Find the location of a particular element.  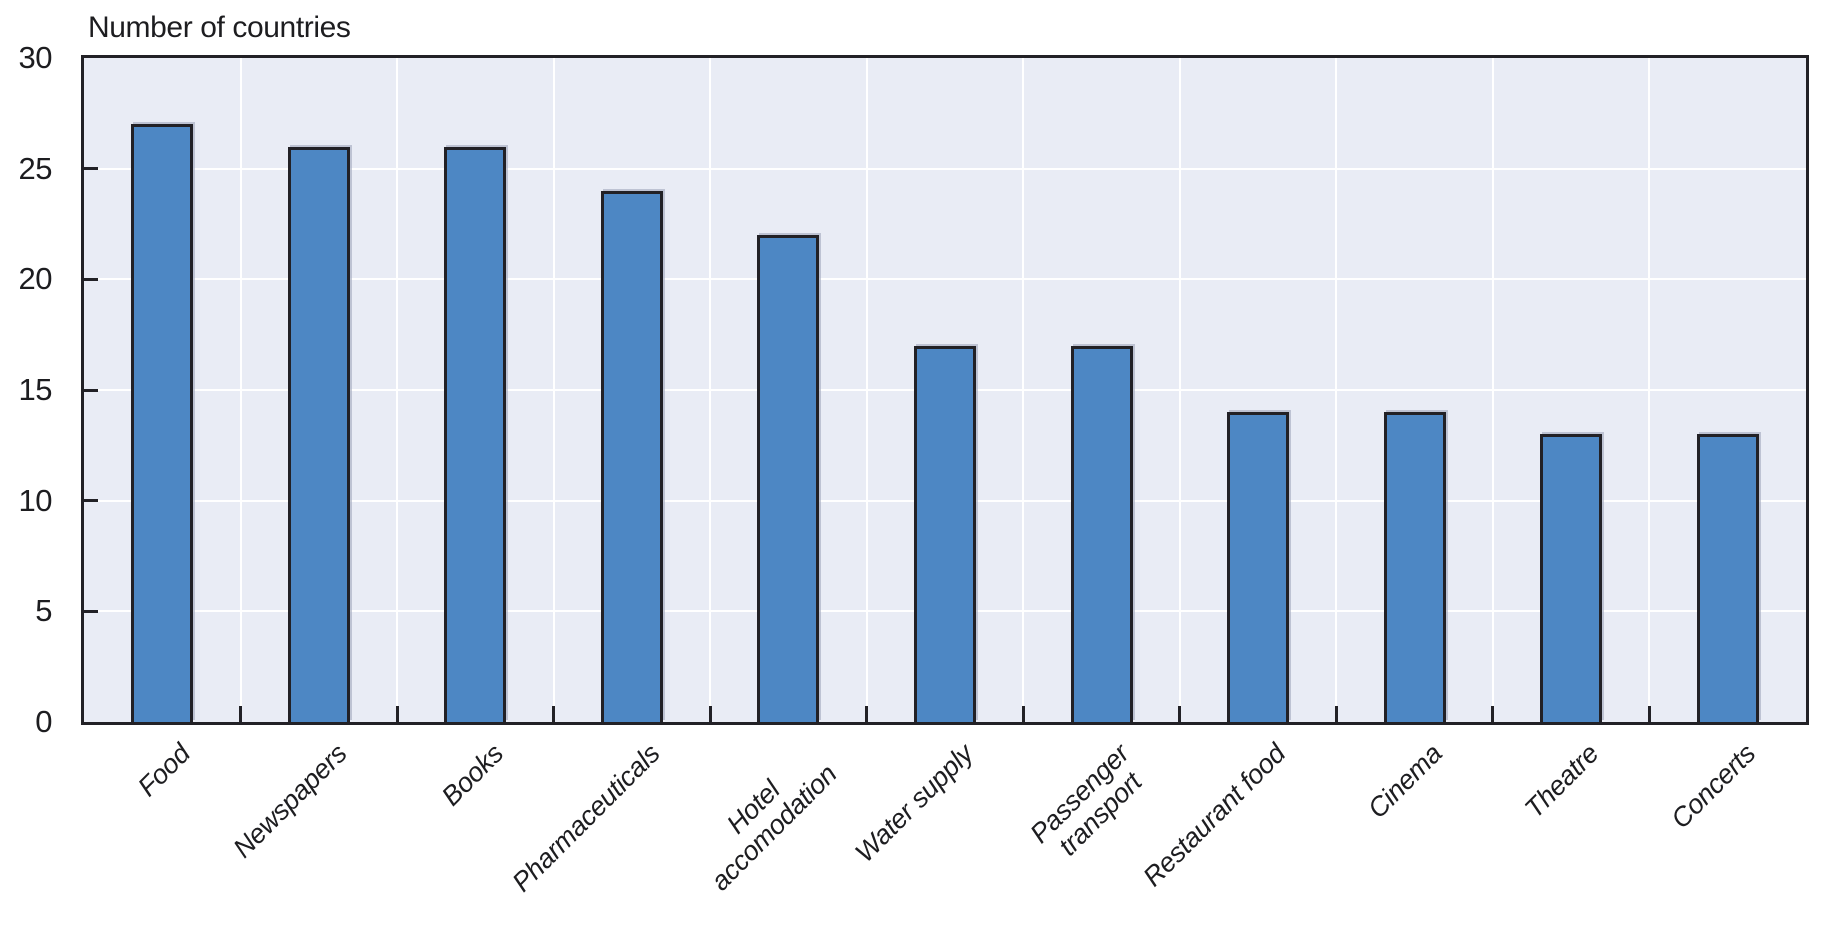

x-category-label-text: Food is located at coordinates (163, 770).